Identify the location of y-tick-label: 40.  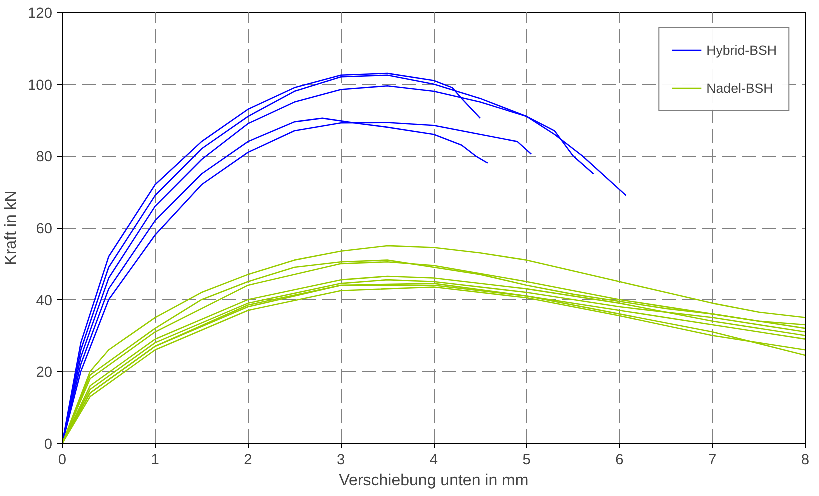
(44, 301).